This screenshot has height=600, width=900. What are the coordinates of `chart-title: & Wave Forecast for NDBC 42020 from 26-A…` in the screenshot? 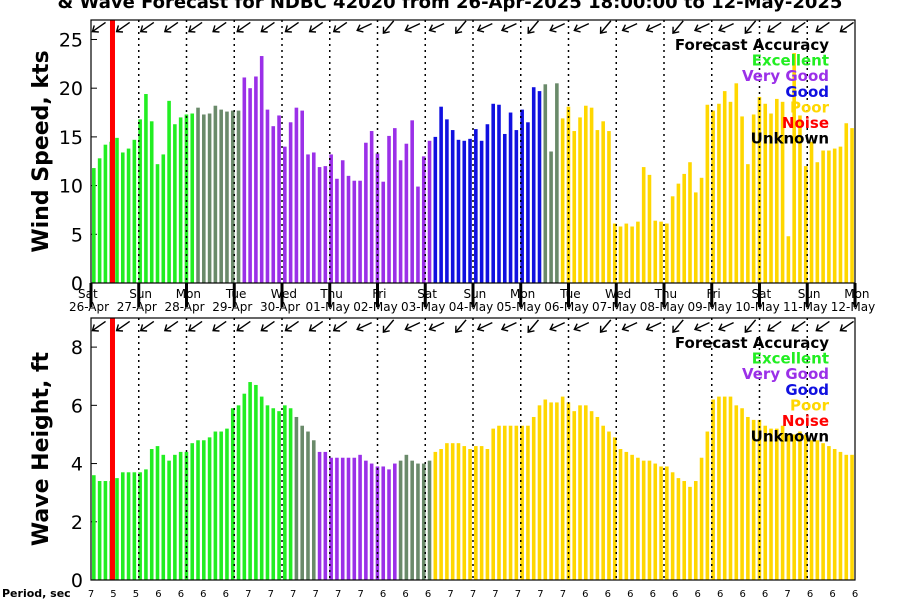 It's located at (450, 6).